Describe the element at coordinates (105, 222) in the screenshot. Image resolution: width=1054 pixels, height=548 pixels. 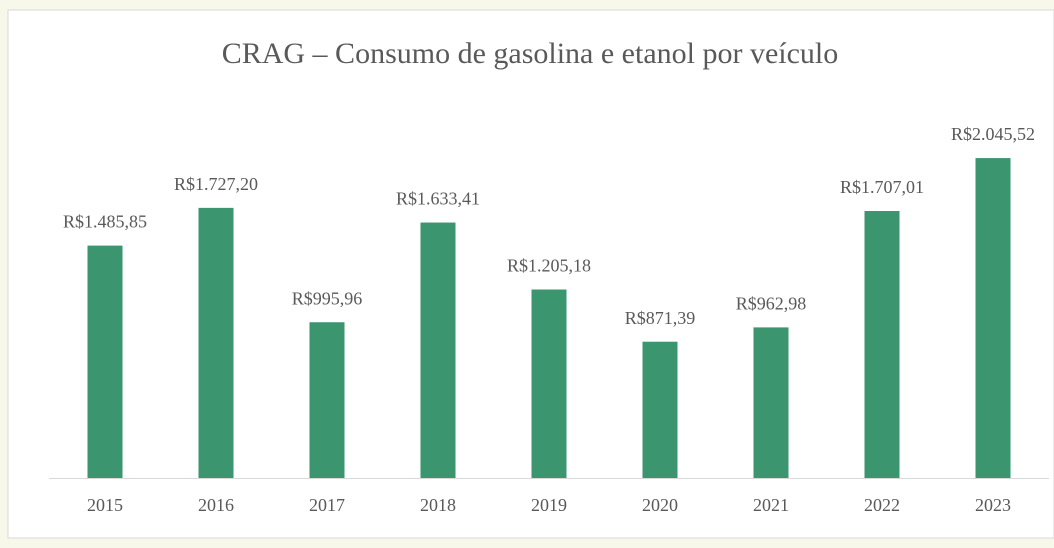
I see `data-label: R$1.485,85` at that location.